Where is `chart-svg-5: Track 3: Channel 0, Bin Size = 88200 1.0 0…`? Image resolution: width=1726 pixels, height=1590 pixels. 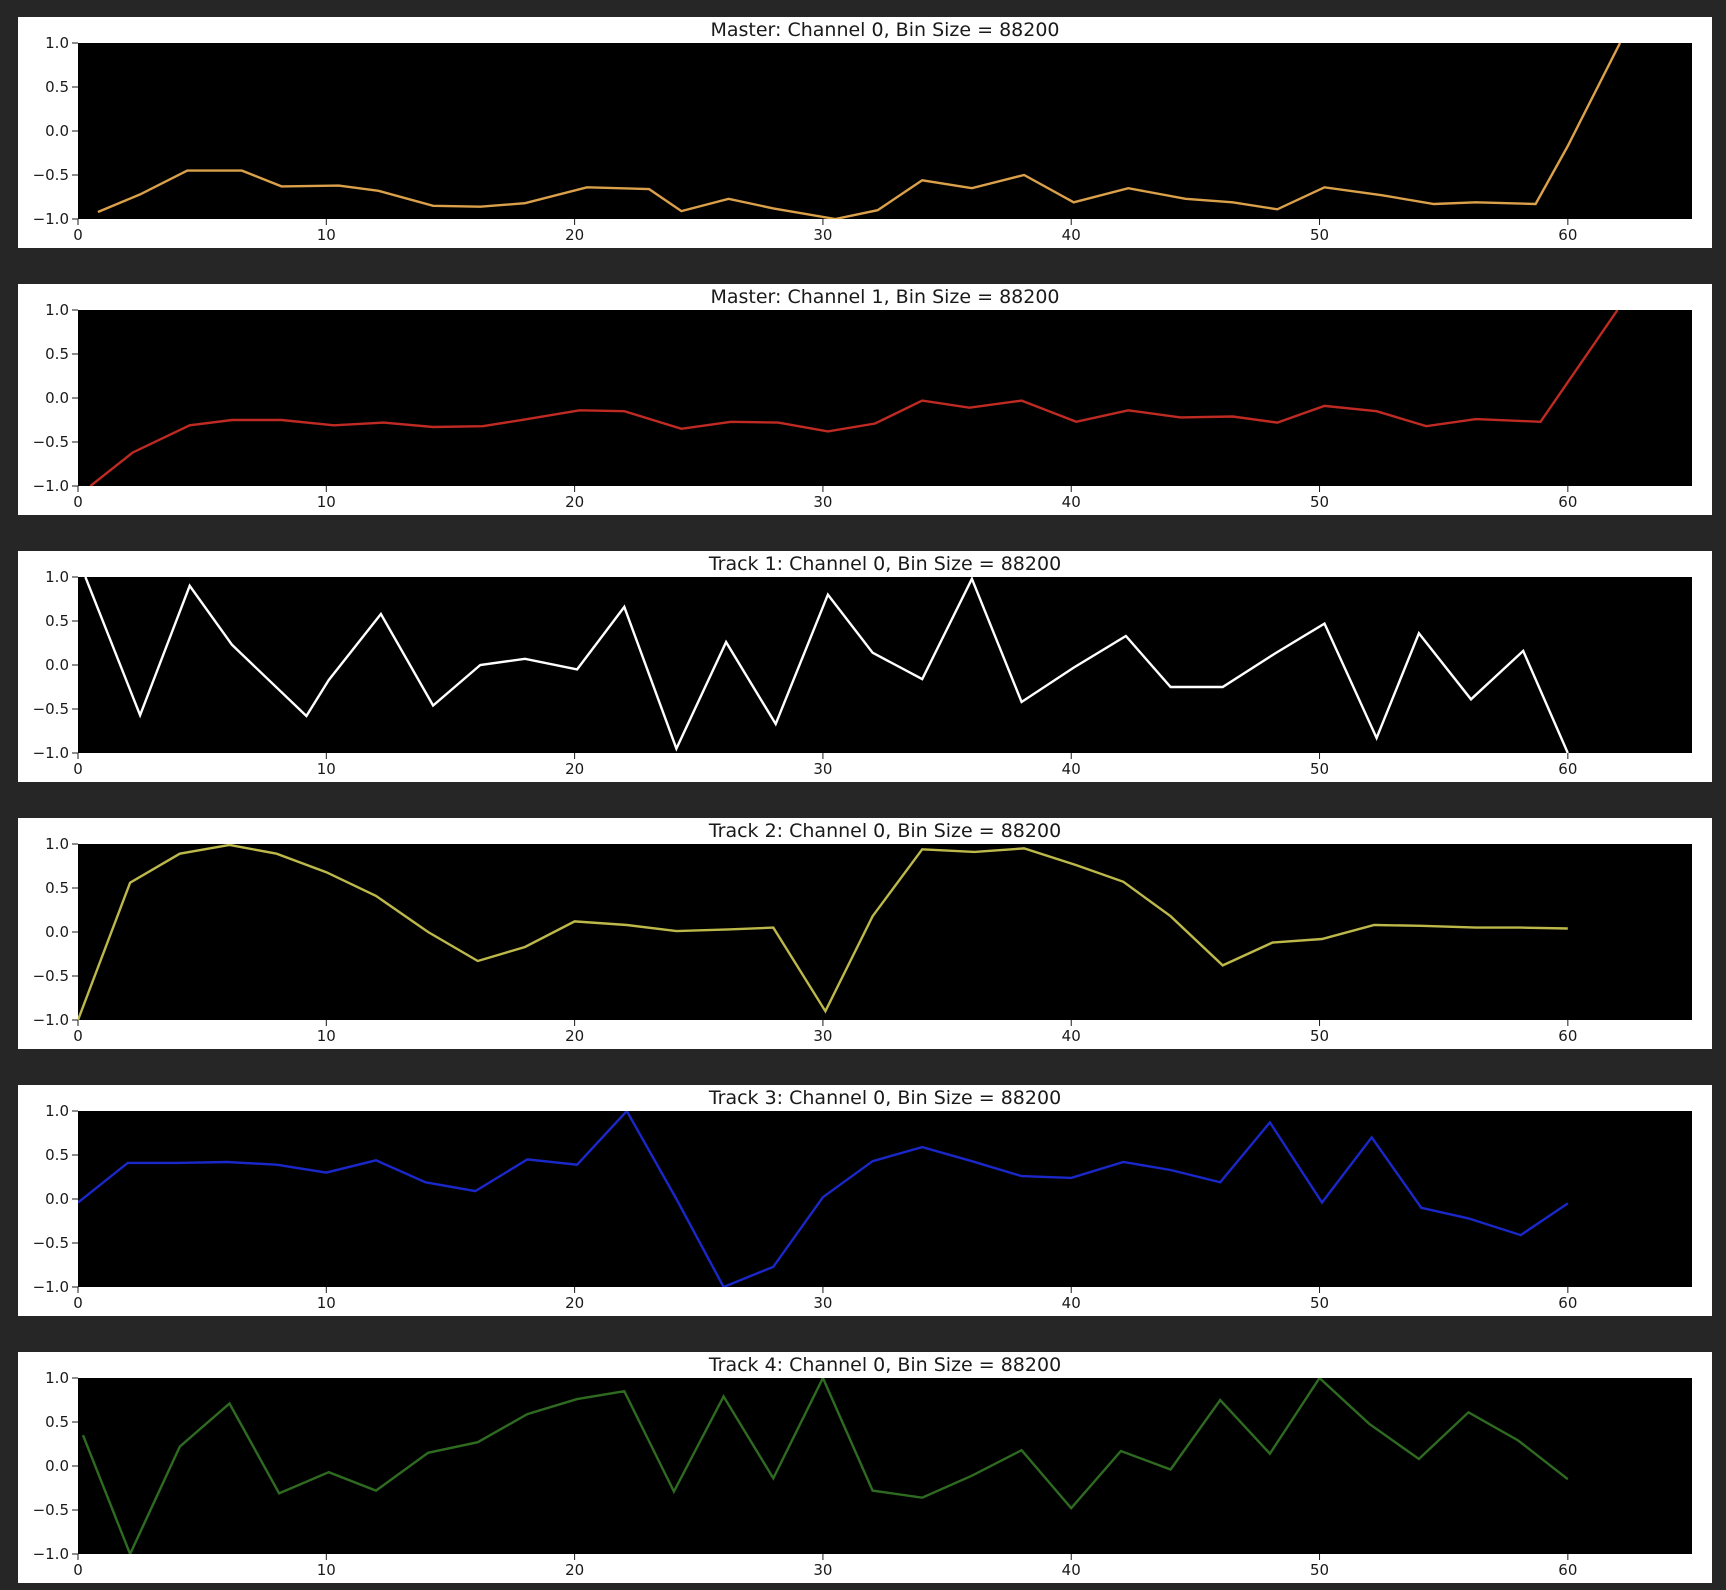 chart-svg-5: Track 3: Channel 0, Bin Size = 88200 1.0 0… is located at coordinates (862, 1199).